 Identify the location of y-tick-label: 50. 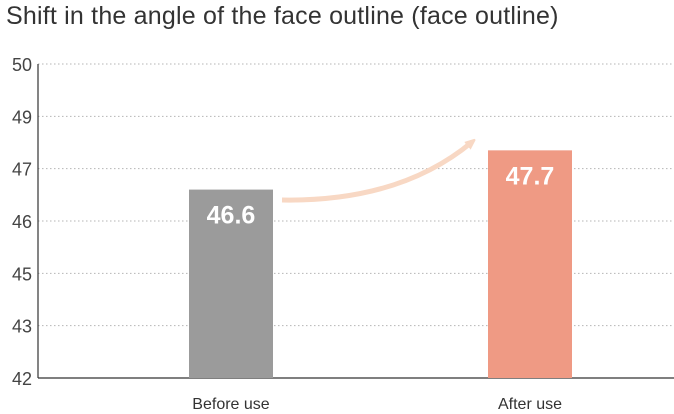
(22, 65).